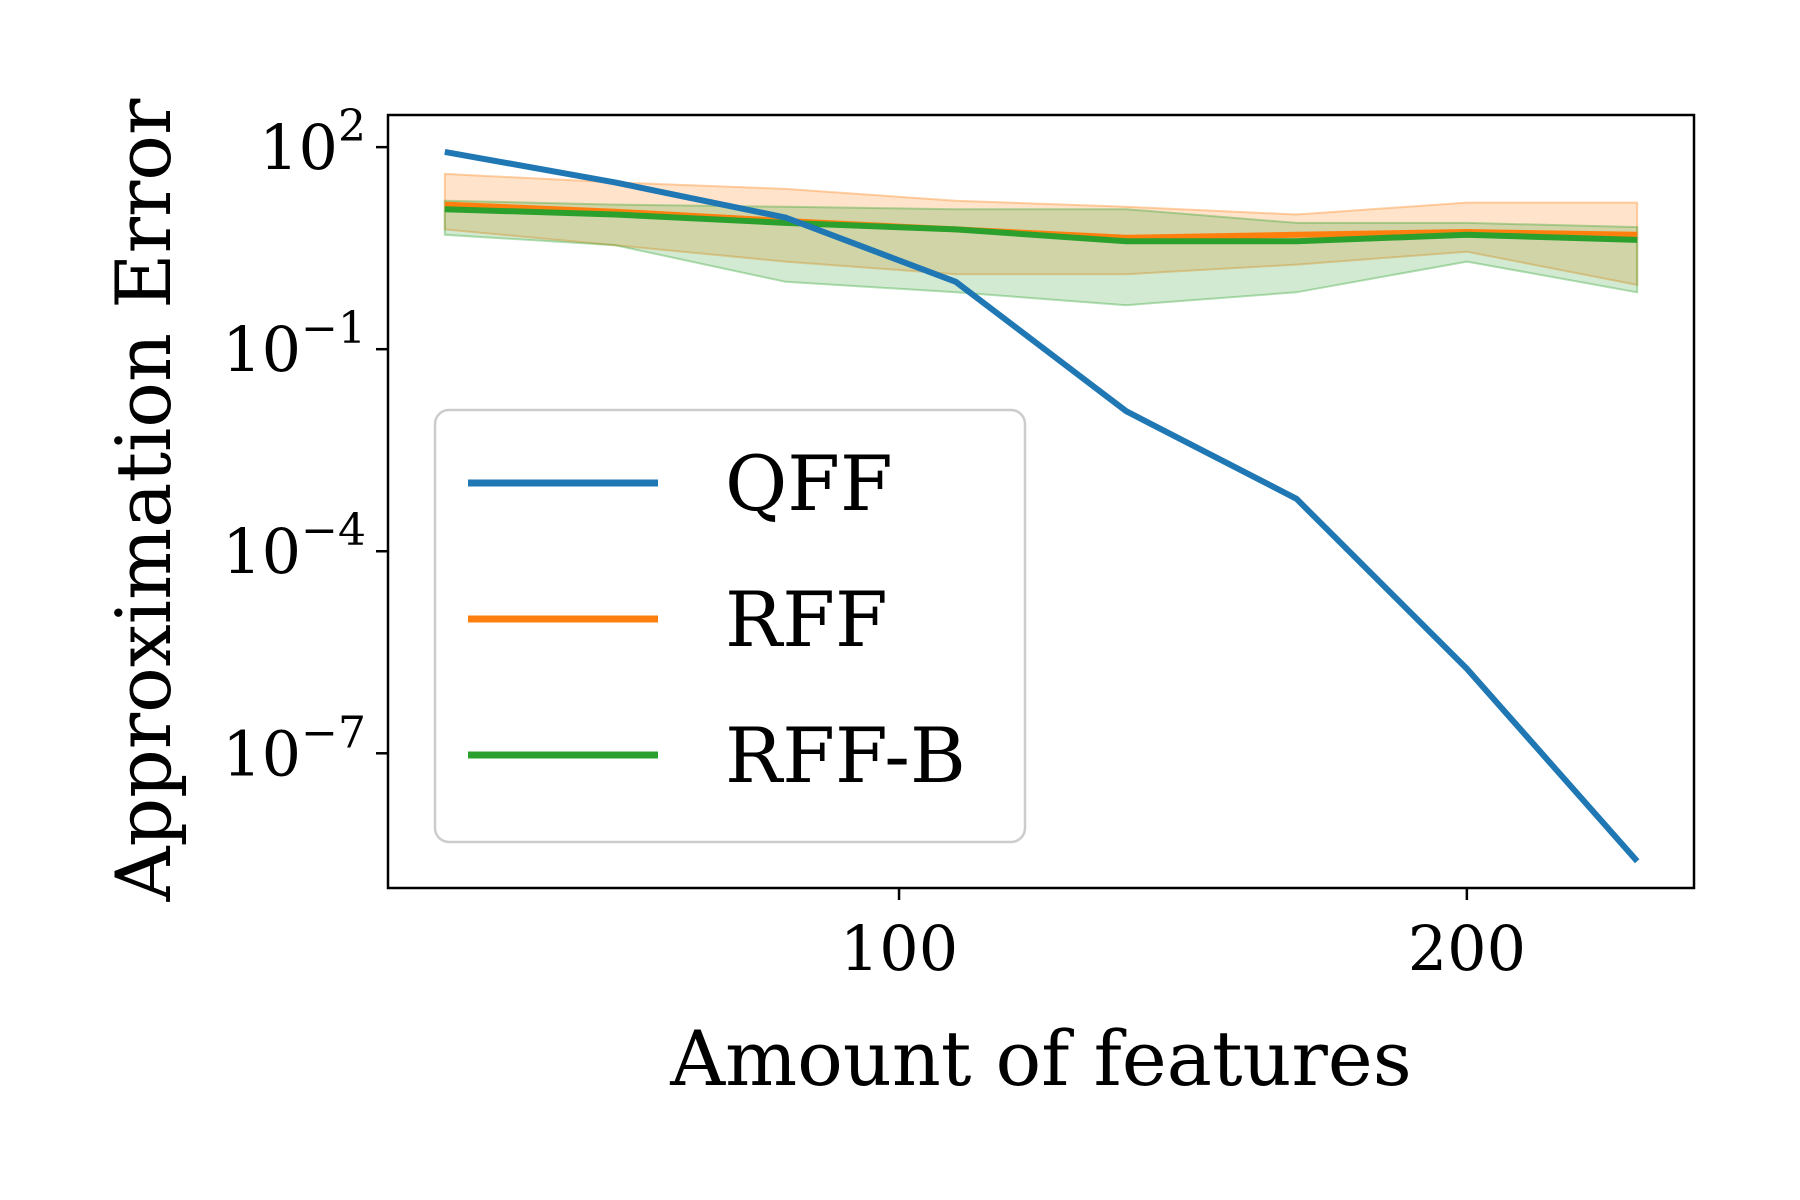 Image resolution: width=1800 pixels, height=1200 pixels. What do you see at coordinates (899, 948) in the screenshot?
I see `x-tick-label: 100` at bounding box center [899, 948].